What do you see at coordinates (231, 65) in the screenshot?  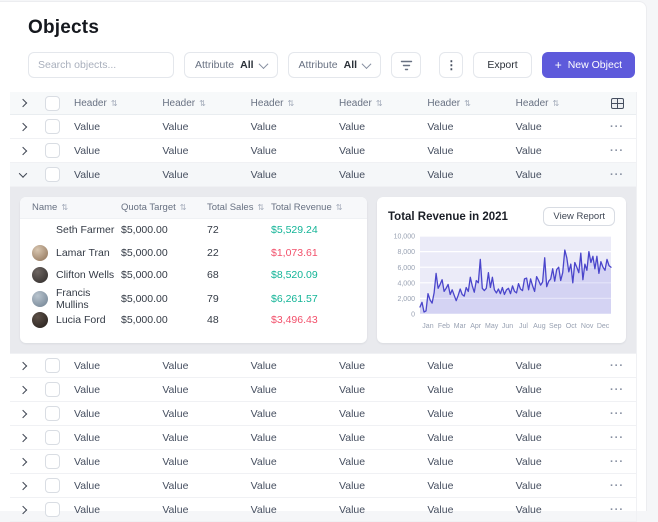 I see `attribute-filter-dropdown-1: Attribute All` at bounding box center [231, 65].